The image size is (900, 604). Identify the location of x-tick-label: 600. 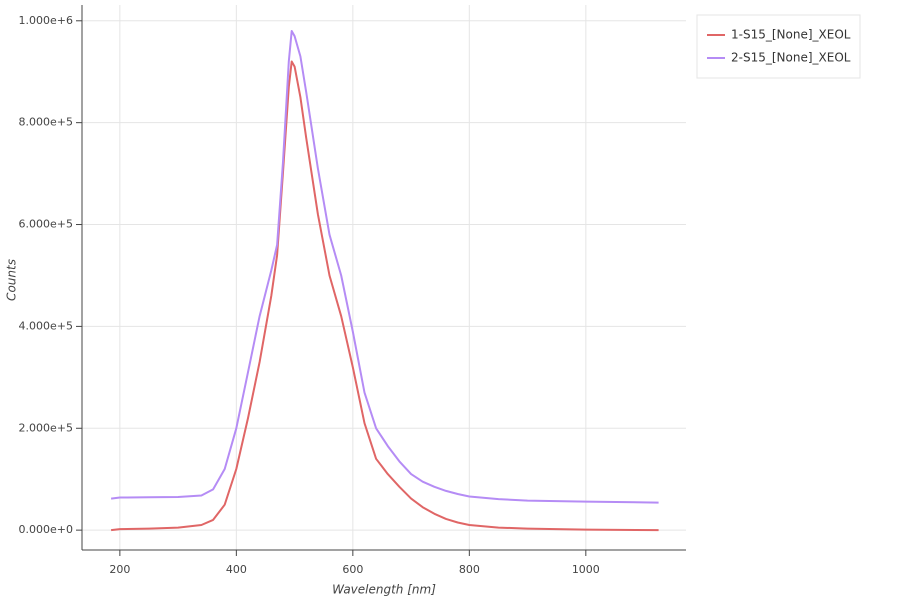
(352, 569).